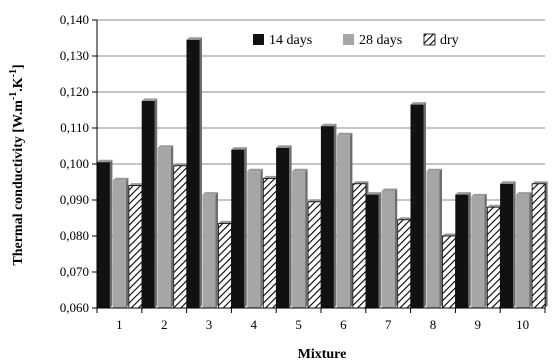  I want to click on x-tick-label: 2, so click(164, 324).